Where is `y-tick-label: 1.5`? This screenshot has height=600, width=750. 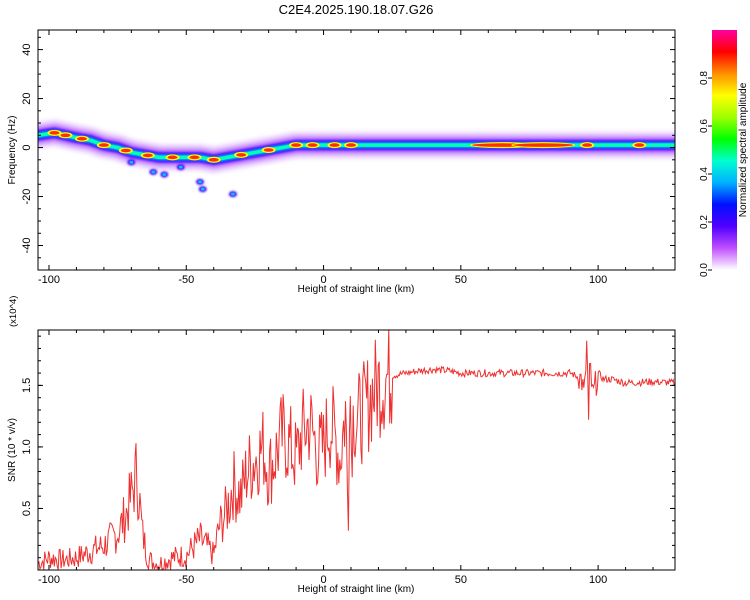
y-tick-label: 1.5 is located at coordinates (27, 385).